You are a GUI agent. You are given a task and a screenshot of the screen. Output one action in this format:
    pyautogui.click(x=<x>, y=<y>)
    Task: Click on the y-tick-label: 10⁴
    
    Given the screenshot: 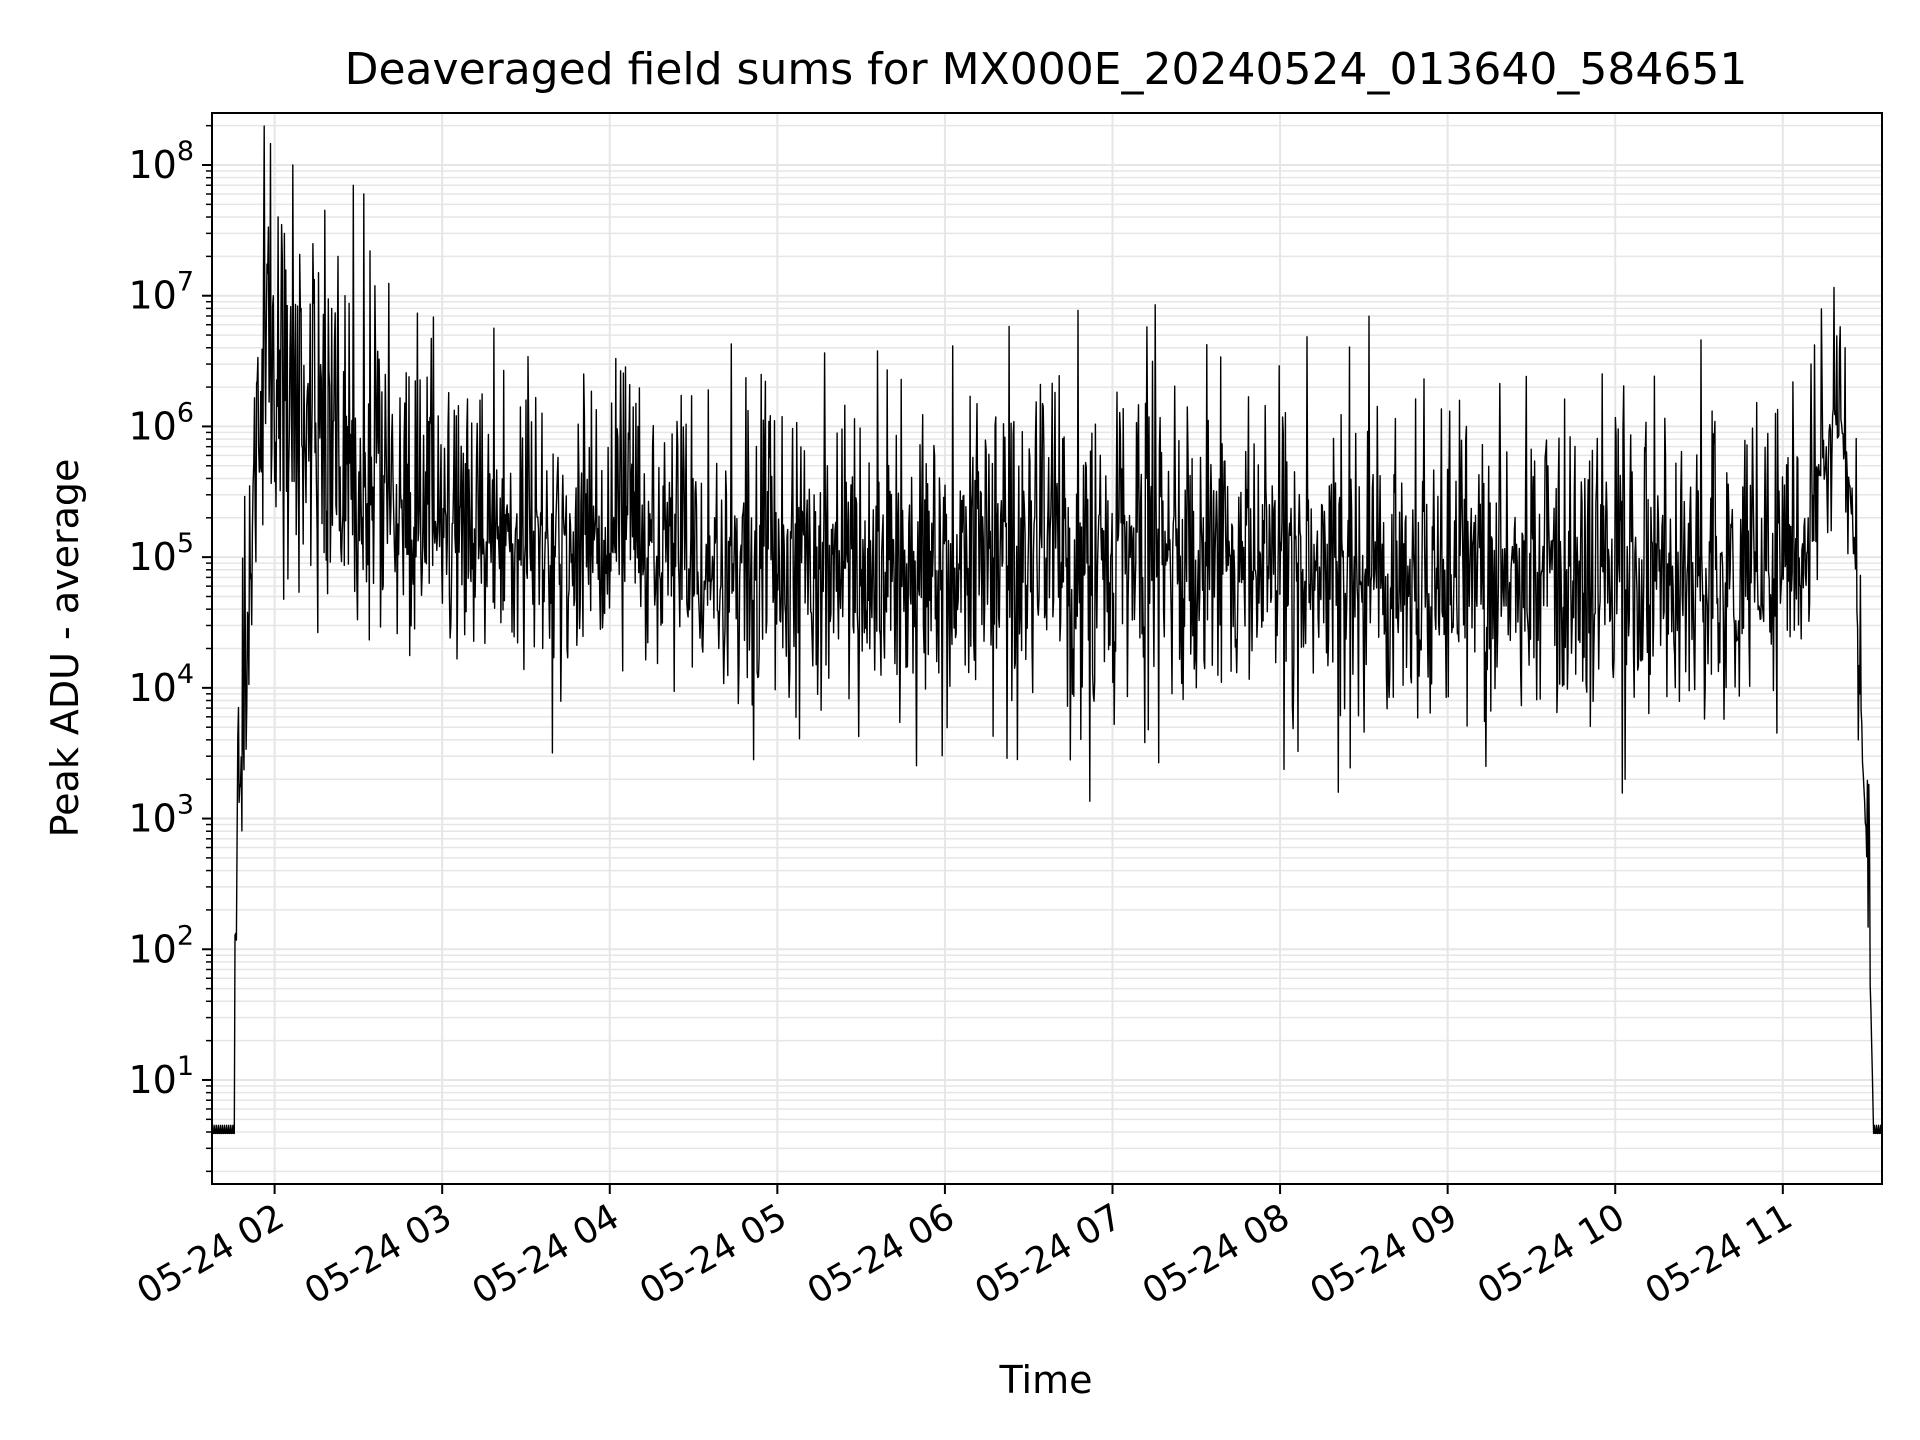 What is the action you would take?
    pyautogui.click(x=161, y=684)
    